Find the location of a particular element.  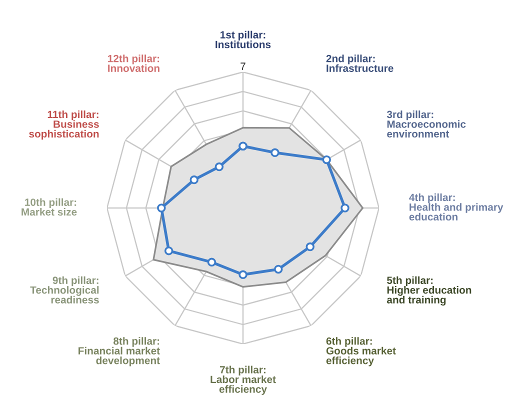

spoke-label: 8th pillar: Financial market development is located at coordinates (119, 351).